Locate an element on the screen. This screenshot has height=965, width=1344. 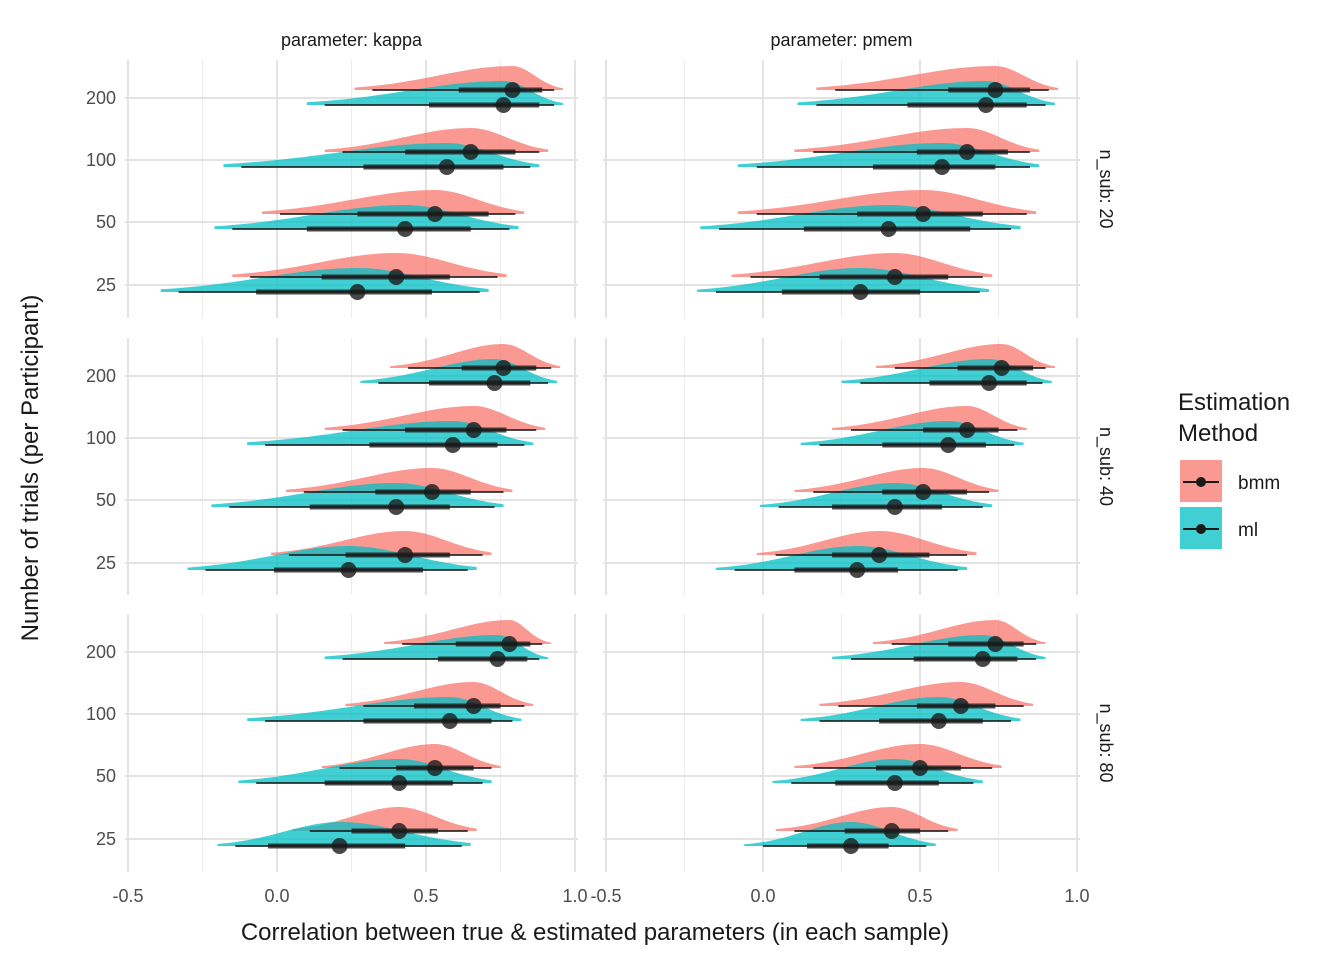
legend-label: bmm is located at coordinates (1259, 483).